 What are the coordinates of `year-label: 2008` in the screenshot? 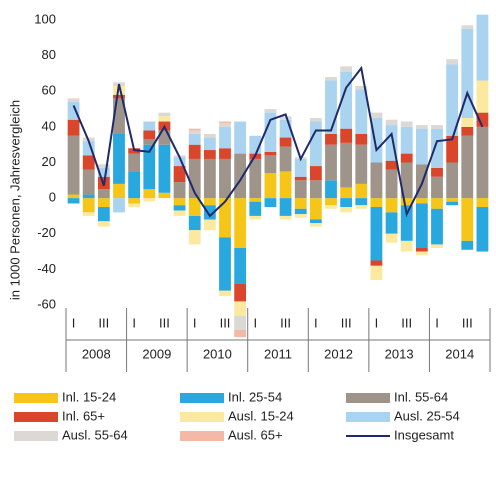 It's located at (96, 353).